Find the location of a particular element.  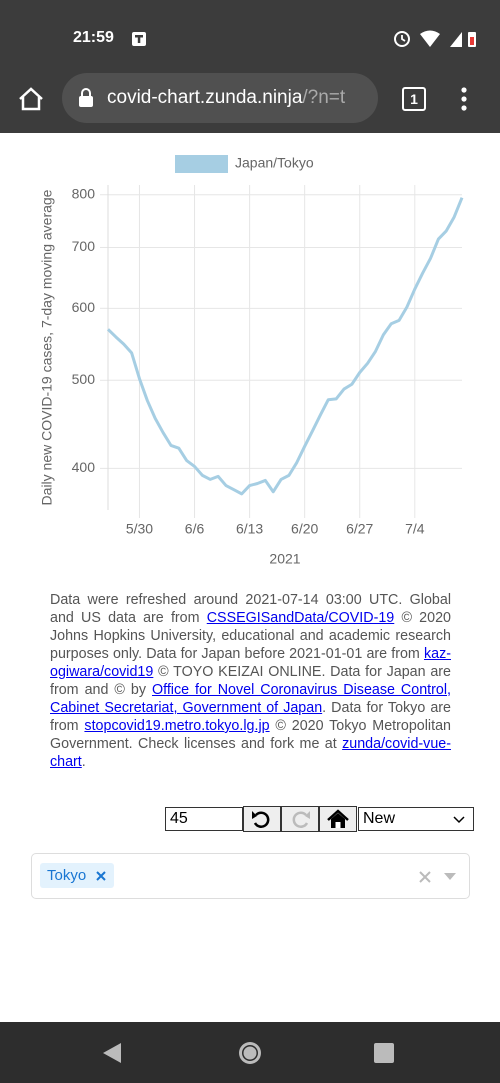

undo-icon is located at coordinates (261, 819).